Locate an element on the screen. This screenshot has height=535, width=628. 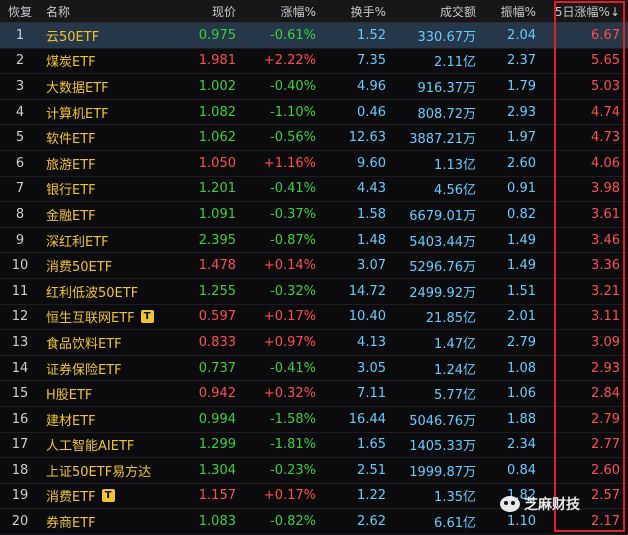
table-row: 1 云50ETF 0.975 -0.61% 1.52 330.67万 2.04 6.67 is located at coordinates (314, 36).